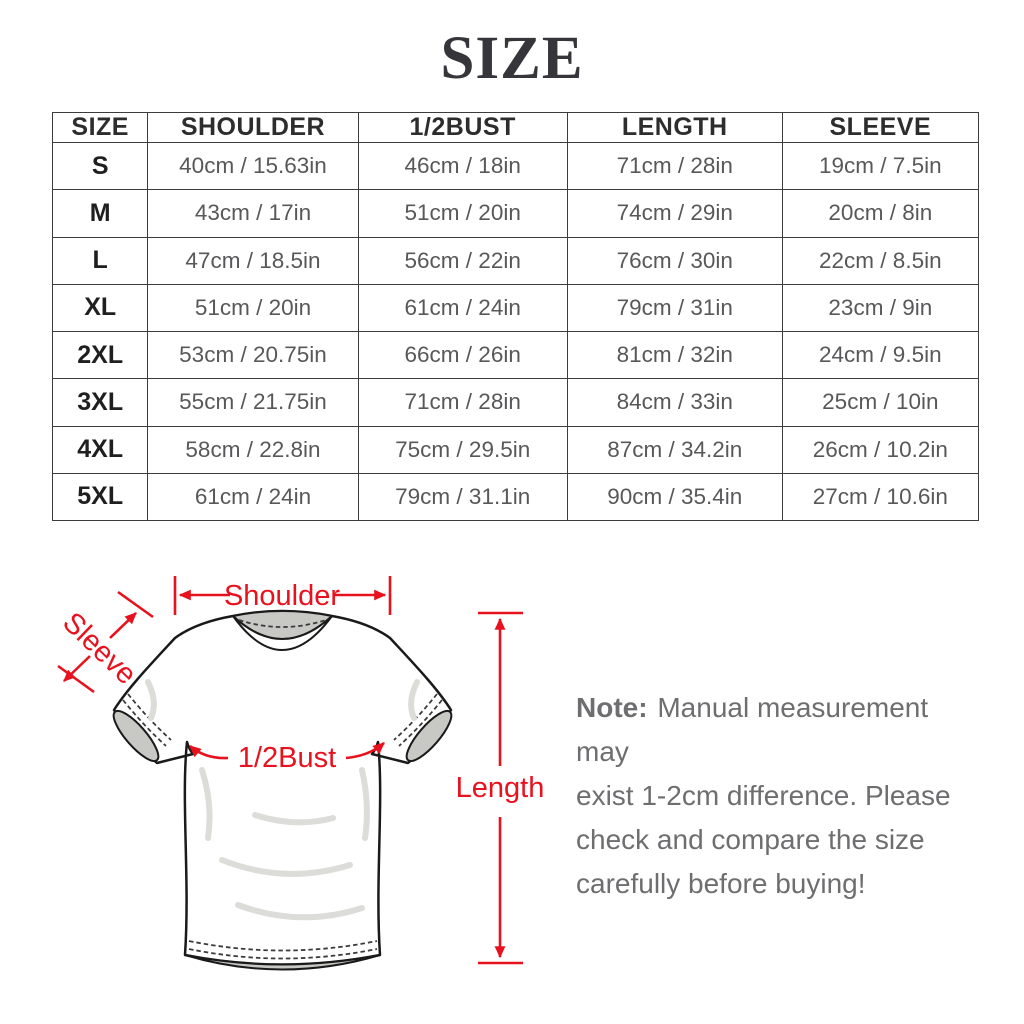  I want to click on page-title: SIZE, so click(512, 58).